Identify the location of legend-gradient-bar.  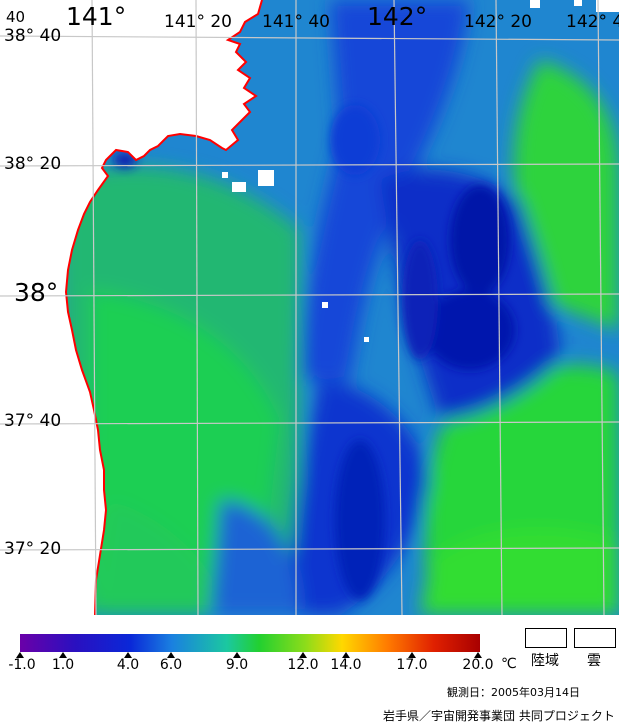
(250, 643).